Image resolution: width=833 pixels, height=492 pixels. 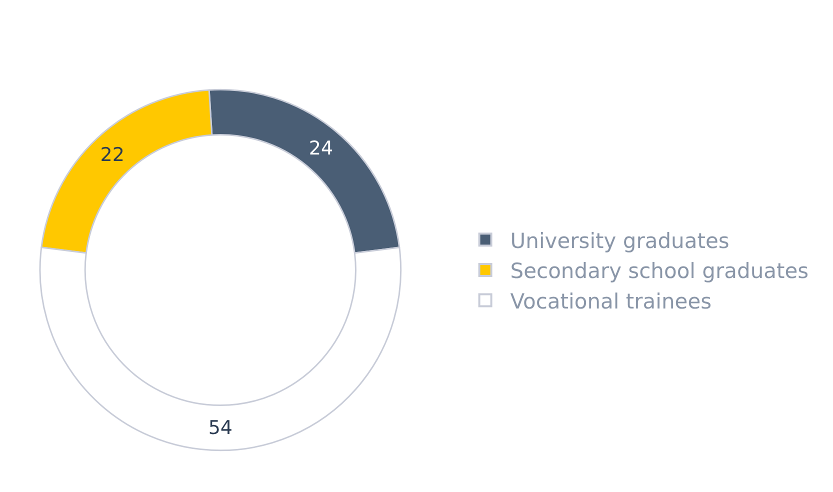 What do you see at coordinates (611, 301) in the screenshot?
I see `legend-label: Vocational trainees` at bounding box center [611, 301].